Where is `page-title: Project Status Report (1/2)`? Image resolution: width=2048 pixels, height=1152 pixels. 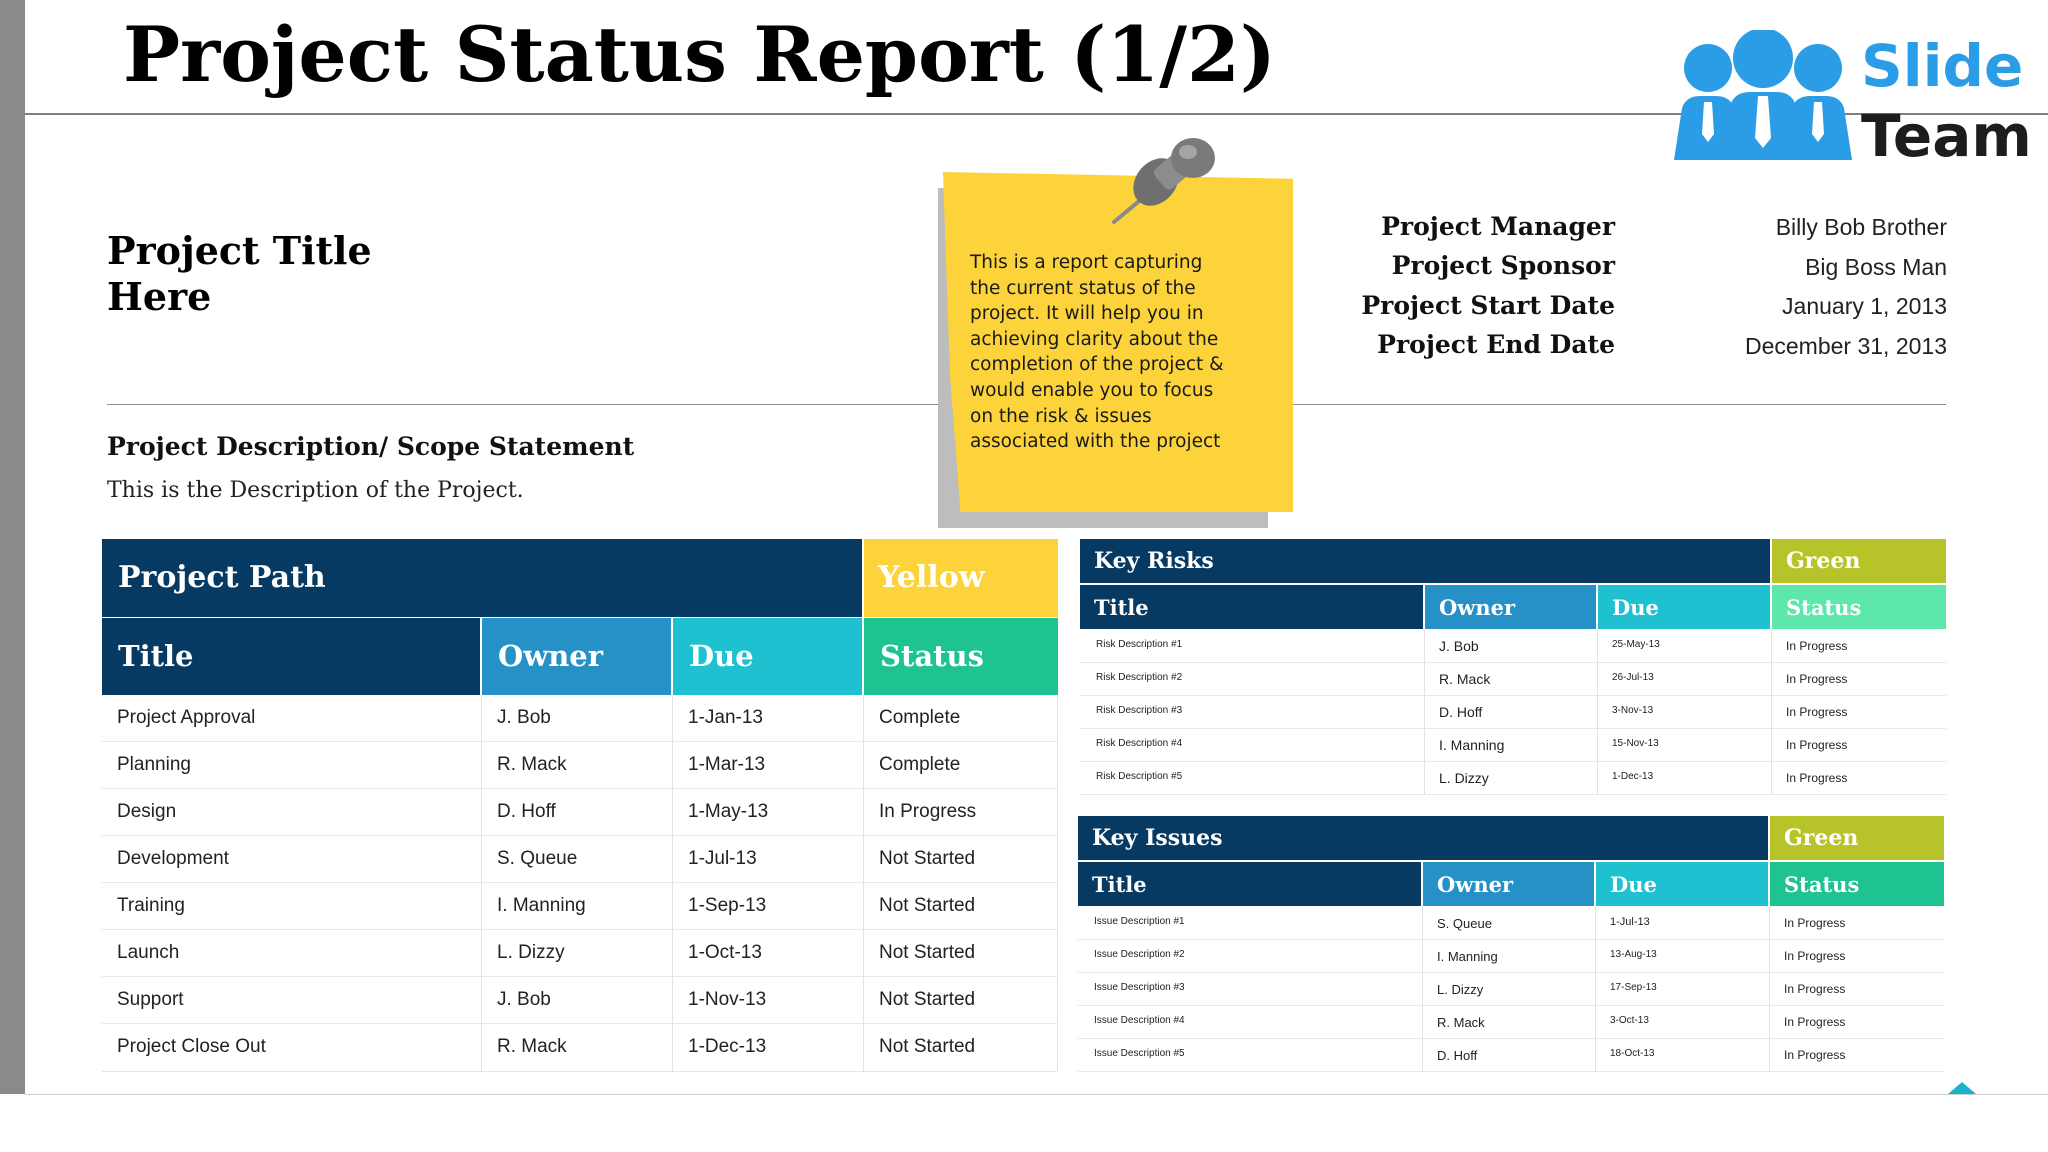
page-title: Project Status Report (1/2) is located at coordinates (699, 54).